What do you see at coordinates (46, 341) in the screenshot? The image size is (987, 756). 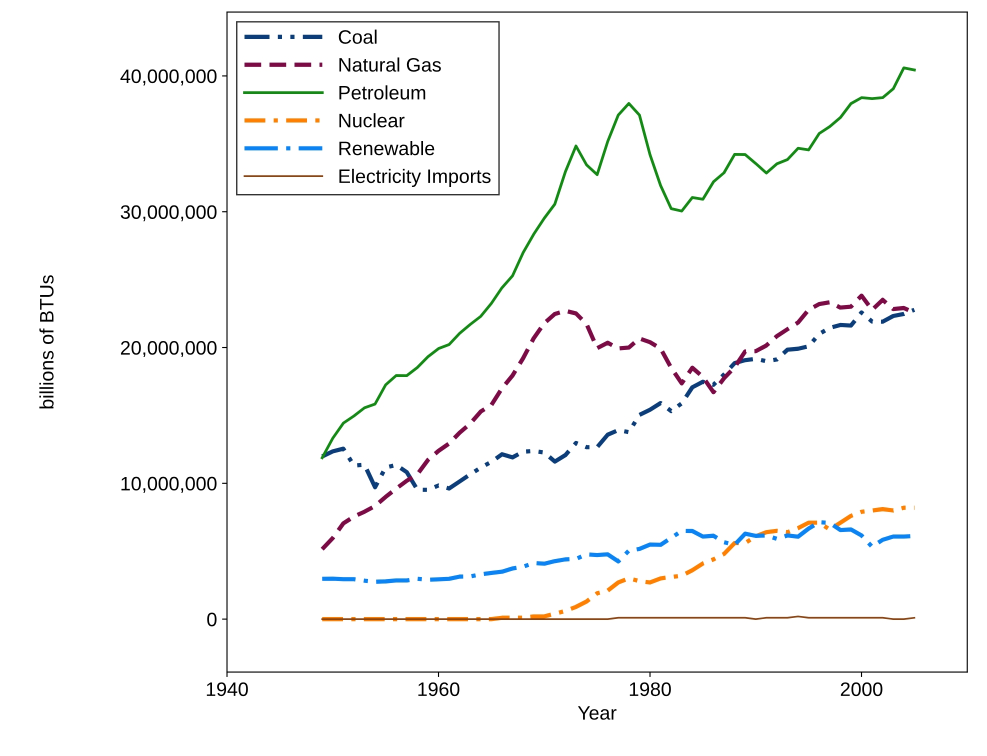 I see `y-axis-title: billions of BTUs` at bounding box center [46, 341].